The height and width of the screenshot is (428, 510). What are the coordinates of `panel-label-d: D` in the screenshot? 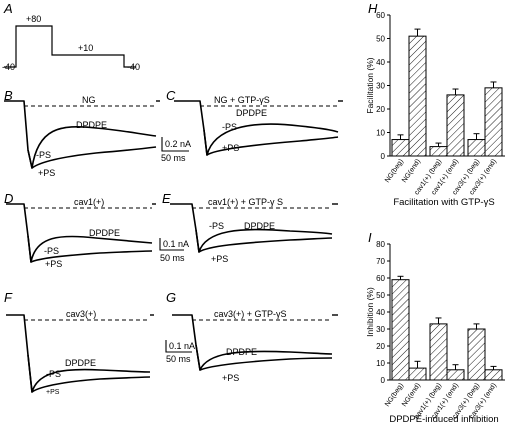 It's located at (8, 198).